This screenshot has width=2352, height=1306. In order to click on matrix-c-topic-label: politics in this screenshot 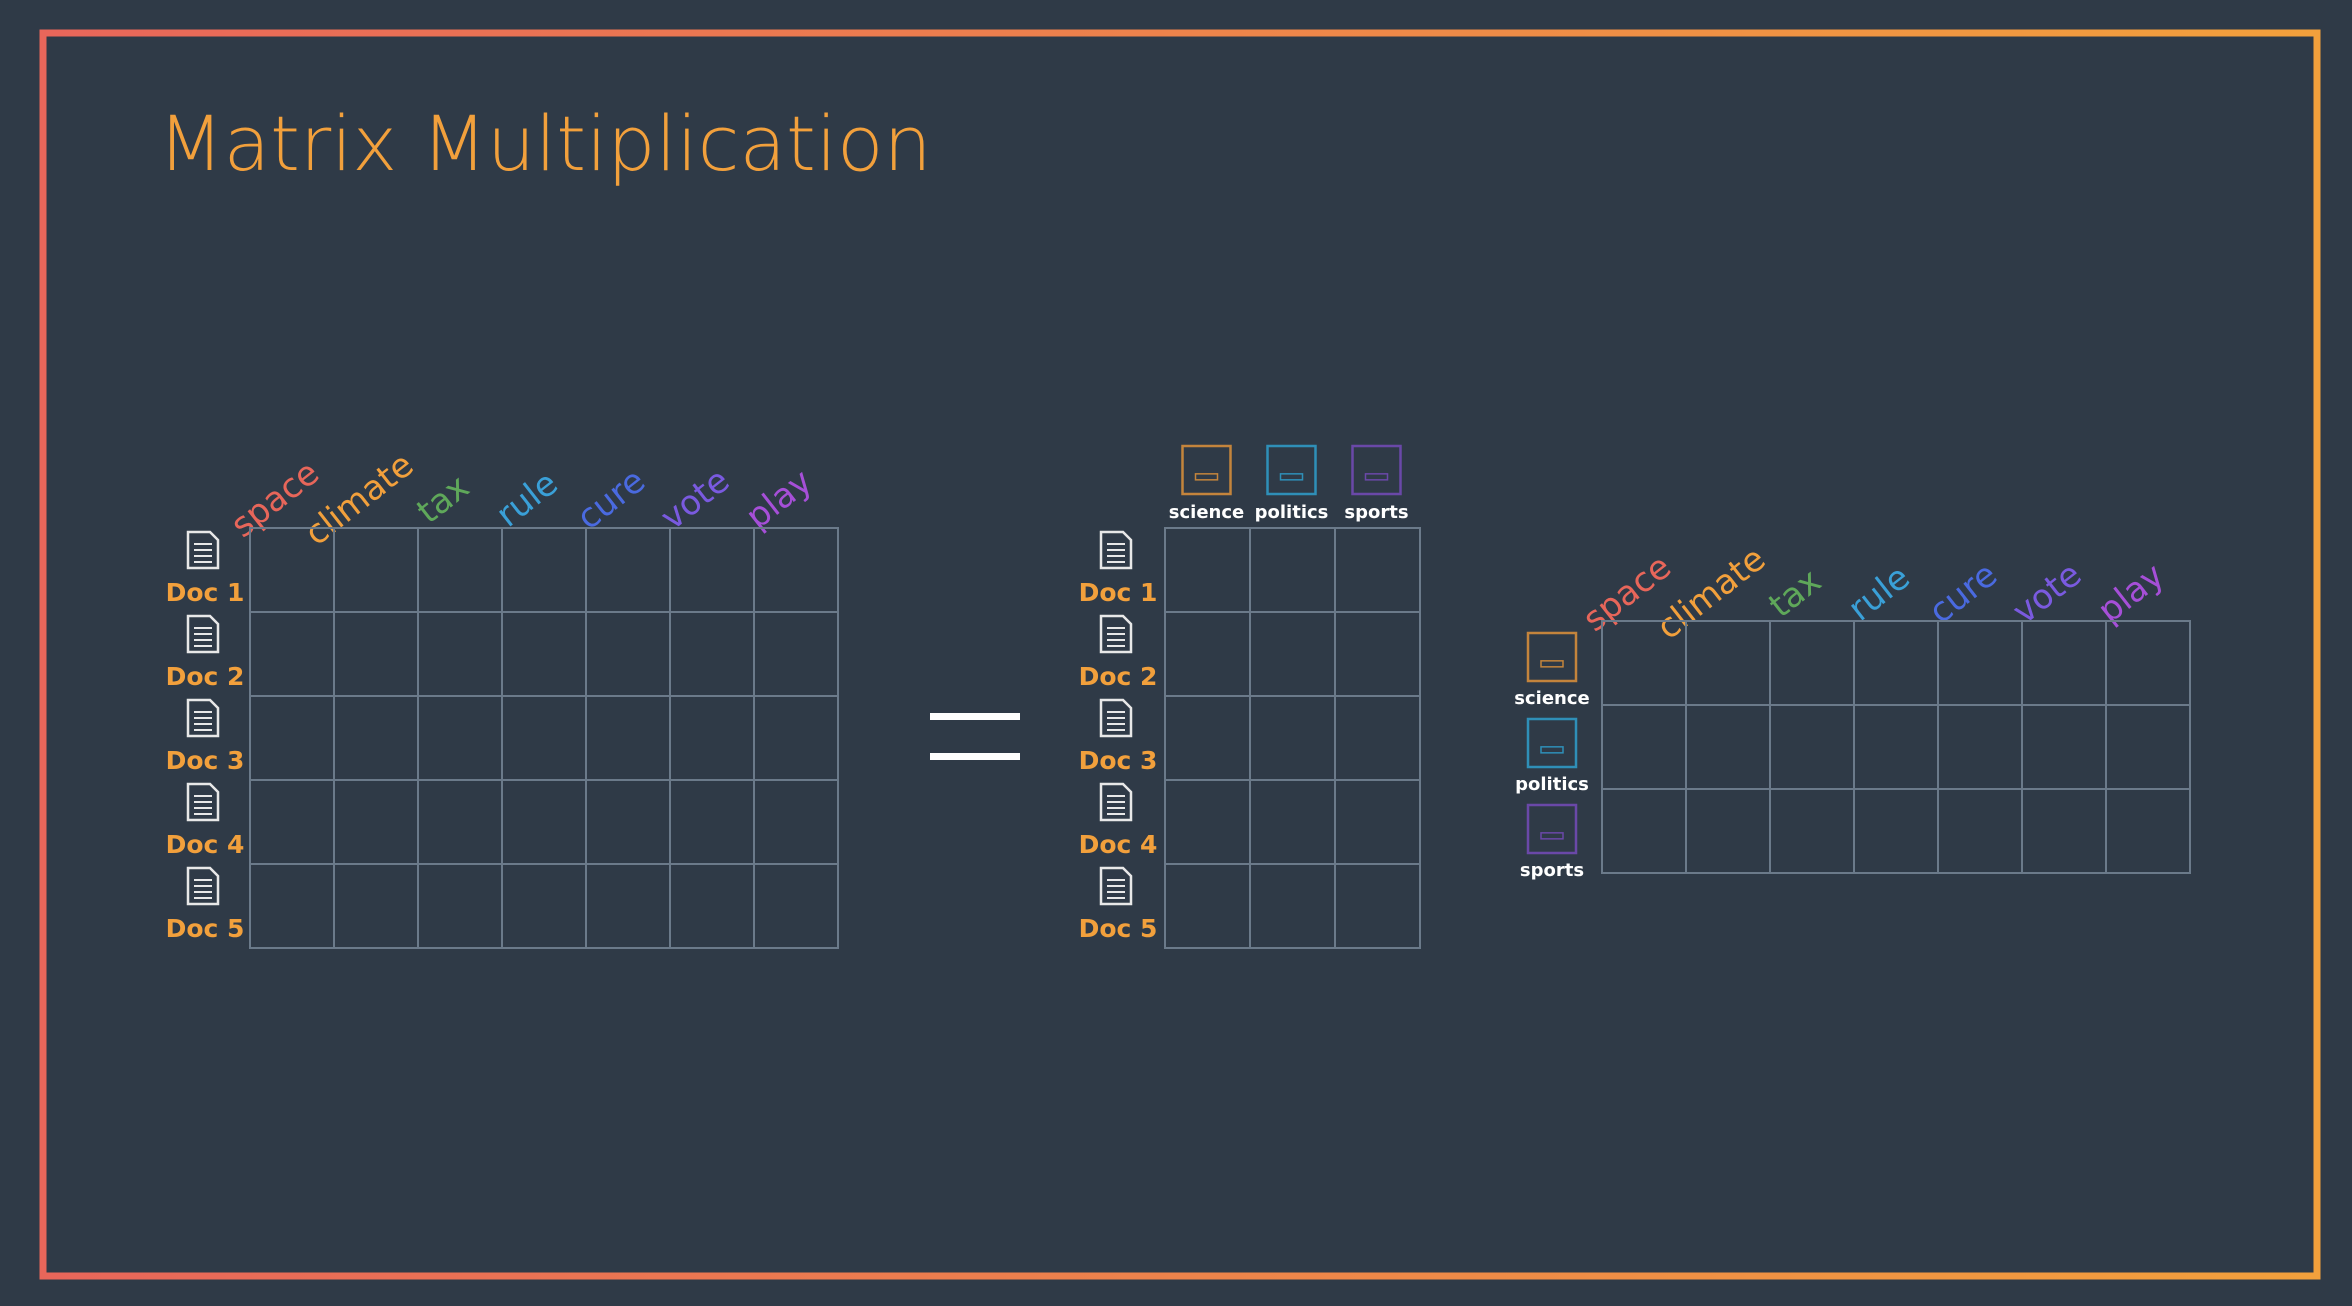, I will do `click(1552, 784)`.